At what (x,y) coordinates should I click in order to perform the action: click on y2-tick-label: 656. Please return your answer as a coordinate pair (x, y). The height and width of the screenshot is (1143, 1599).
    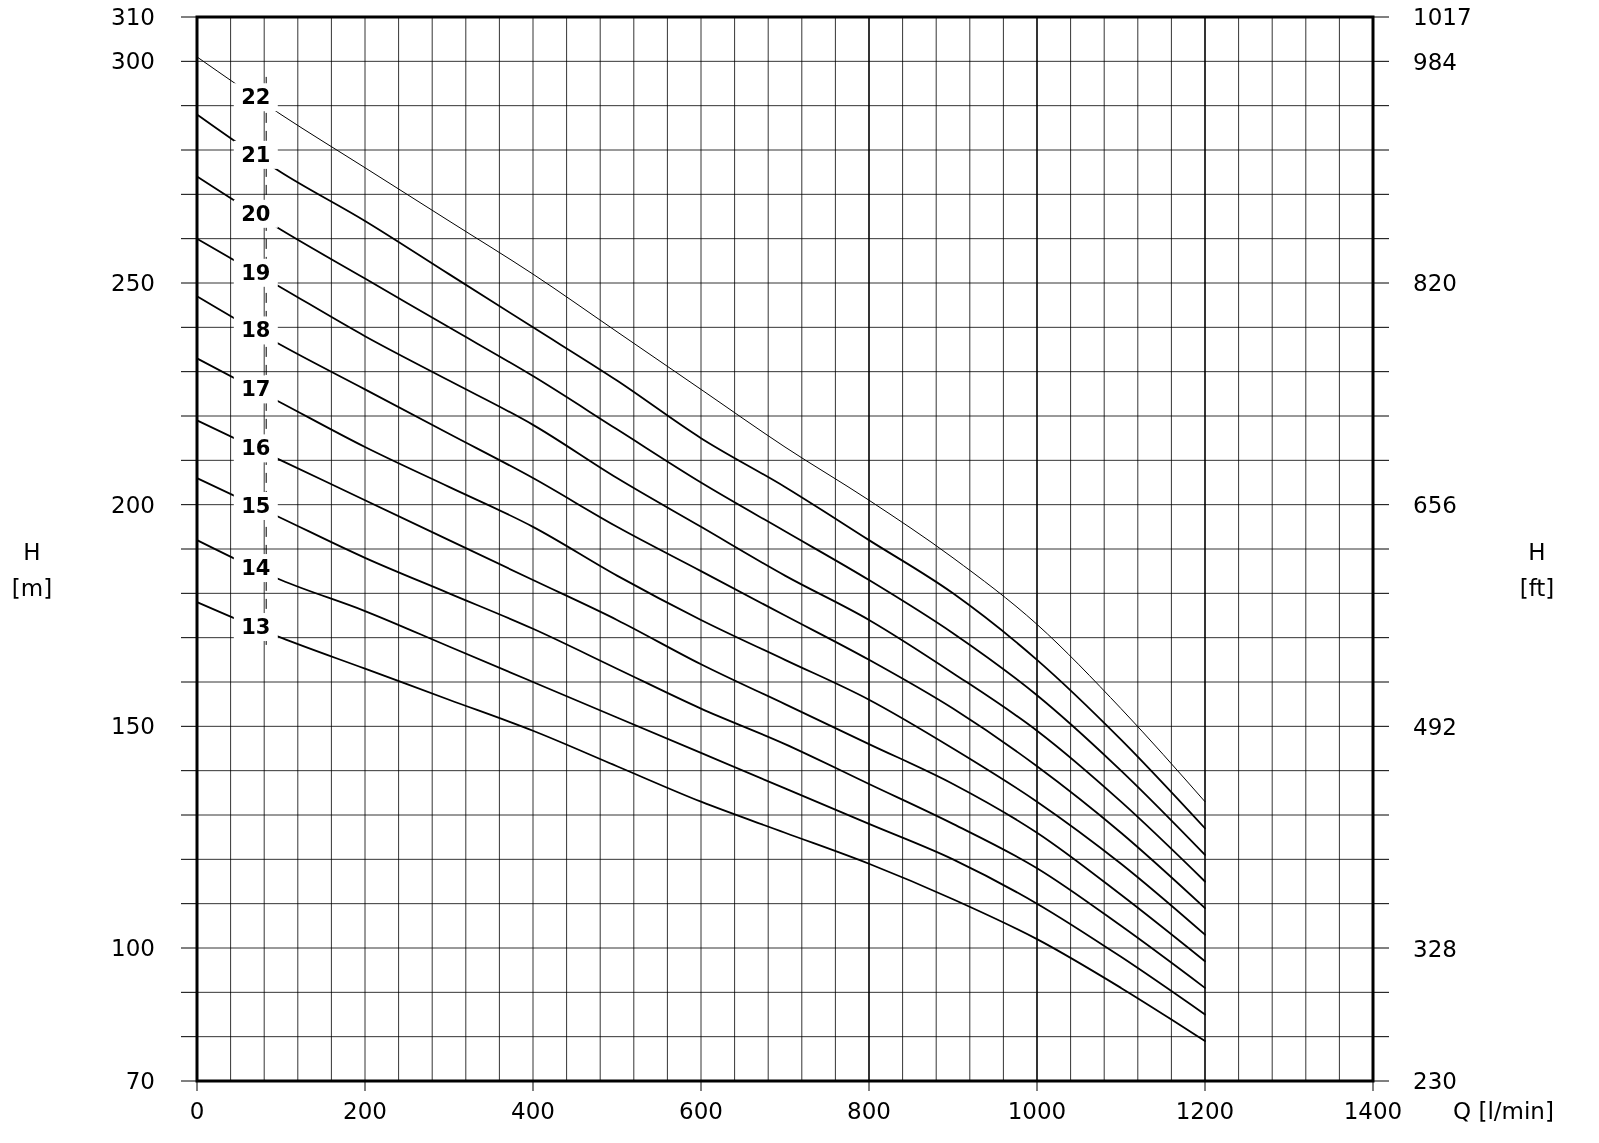
    Looking at the image, I should click on (1435, 505).